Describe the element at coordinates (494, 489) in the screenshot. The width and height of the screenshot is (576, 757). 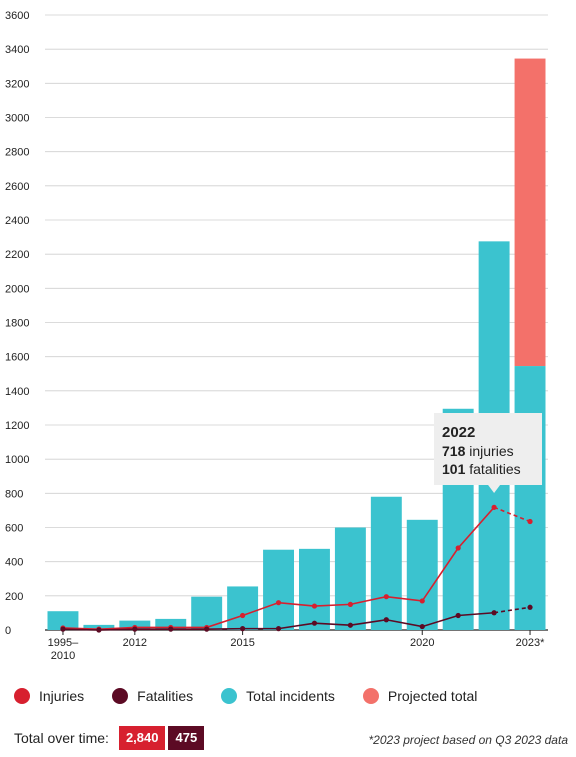
I see `tooltip-pointer` at that location.